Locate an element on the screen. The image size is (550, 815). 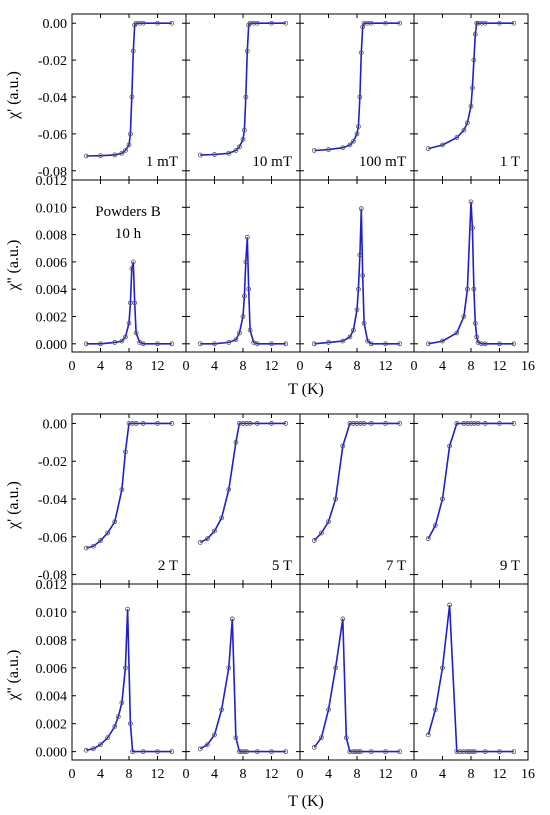
x-tick-labels-upper: 0 4 8 12 0 4 8 12 0 4 8 12 0 4 8 12 16 is located at coordinates (302, 366).